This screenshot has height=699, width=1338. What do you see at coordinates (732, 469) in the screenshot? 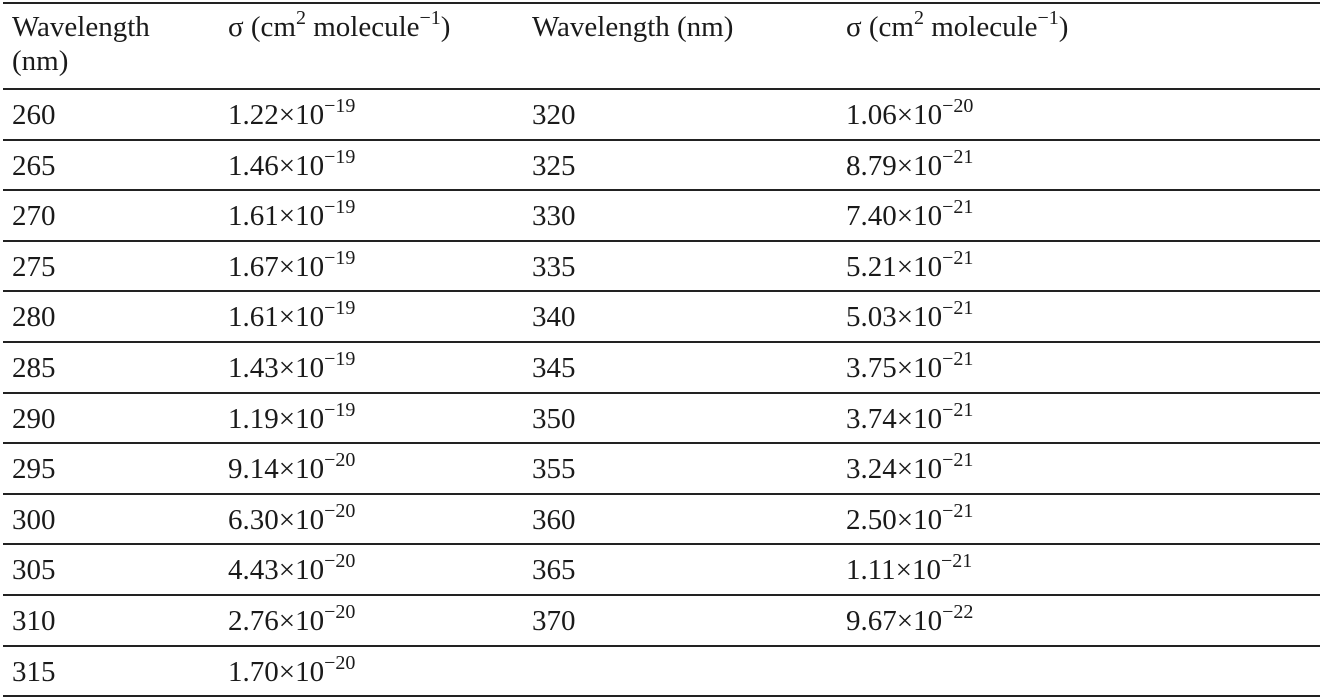
I see `cell: 355` at bounding box center [732, 469].